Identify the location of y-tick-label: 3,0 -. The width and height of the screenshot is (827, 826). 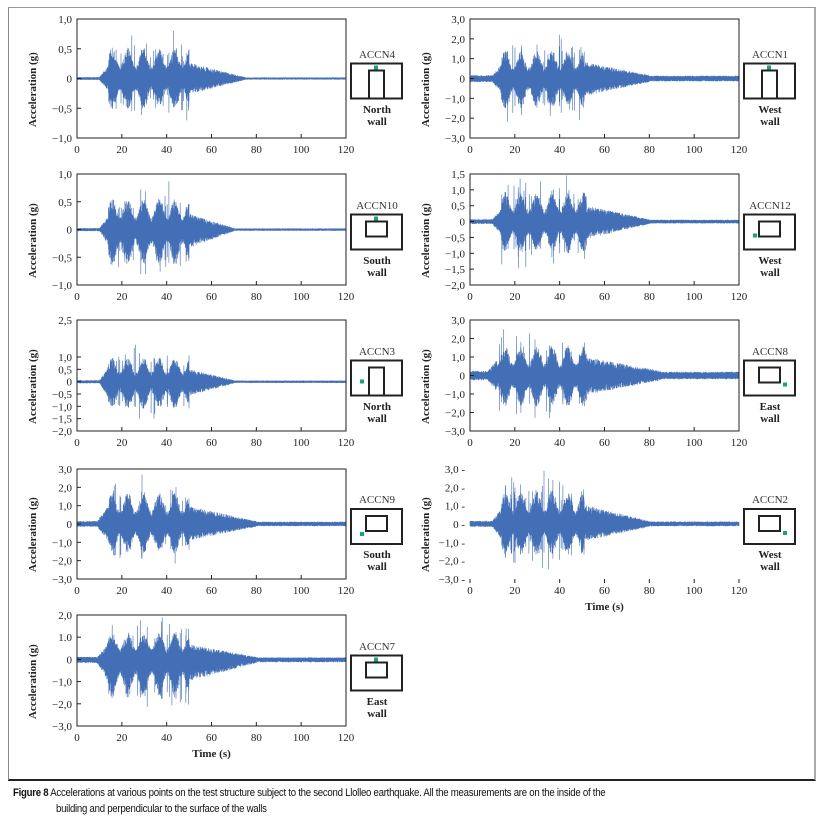
(455, 470).